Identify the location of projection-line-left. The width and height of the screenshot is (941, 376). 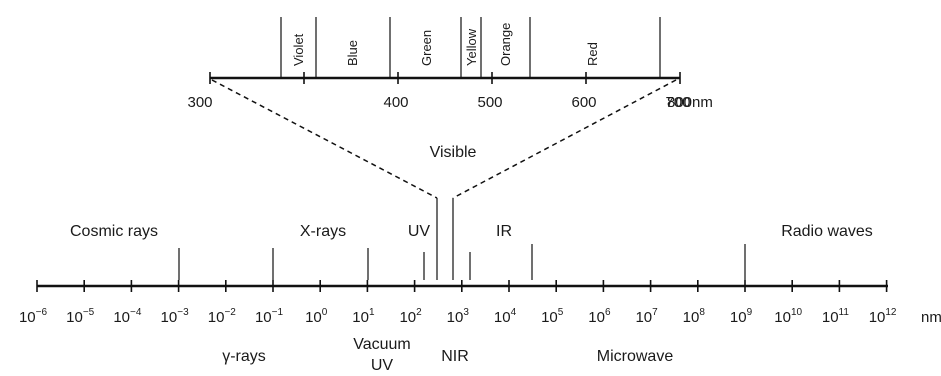
(324, 139).